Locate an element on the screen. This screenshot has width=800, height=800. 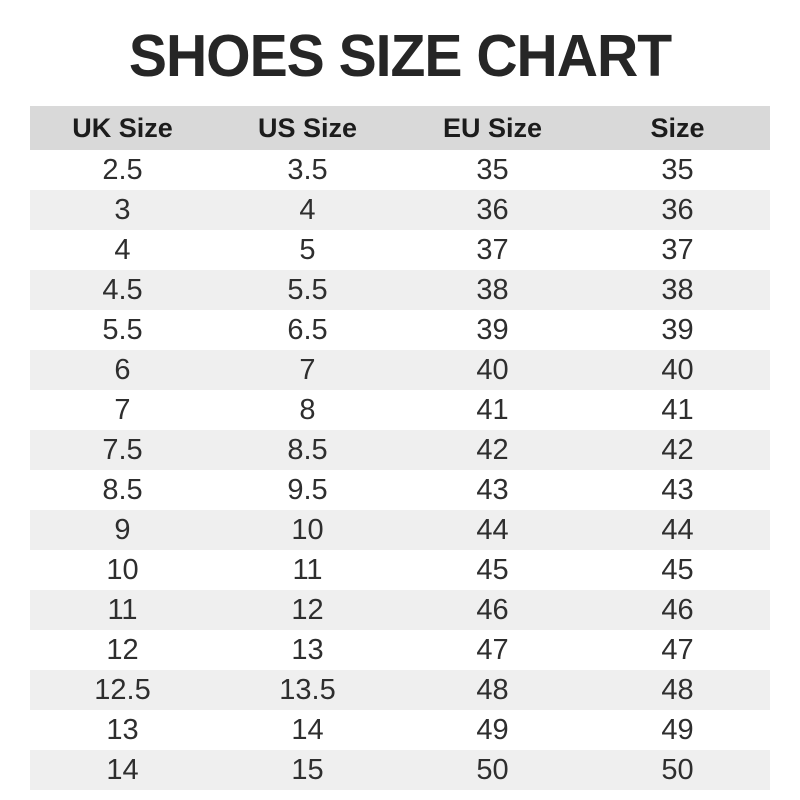
size-cell: 7.5 is located at coordinates (122, 450).